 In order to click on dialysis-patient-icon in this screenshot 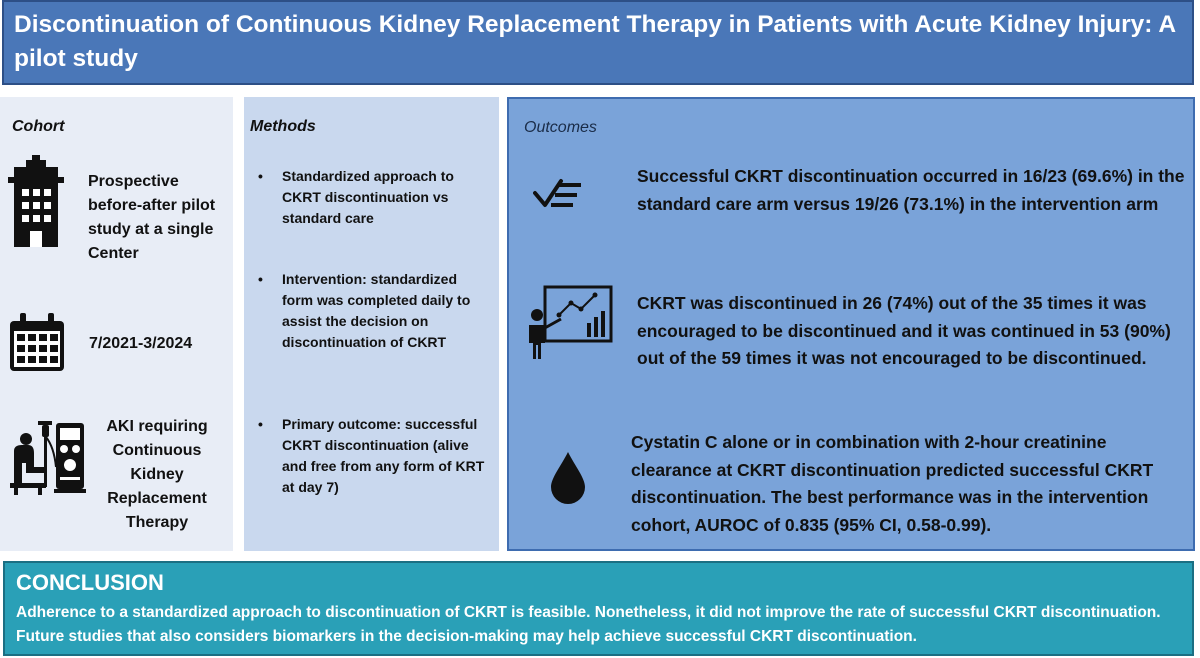, I will do `click(48, 458)`.